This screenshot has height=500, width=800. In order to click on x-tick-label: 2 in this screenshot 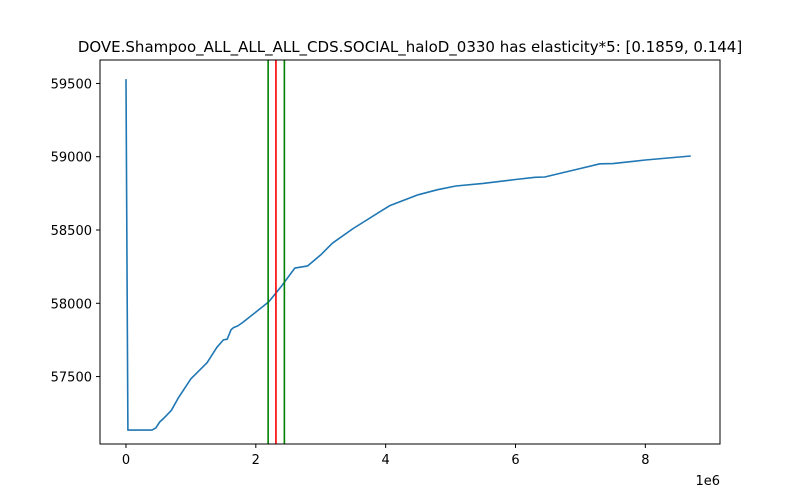, I will do `click(256, 460)`.